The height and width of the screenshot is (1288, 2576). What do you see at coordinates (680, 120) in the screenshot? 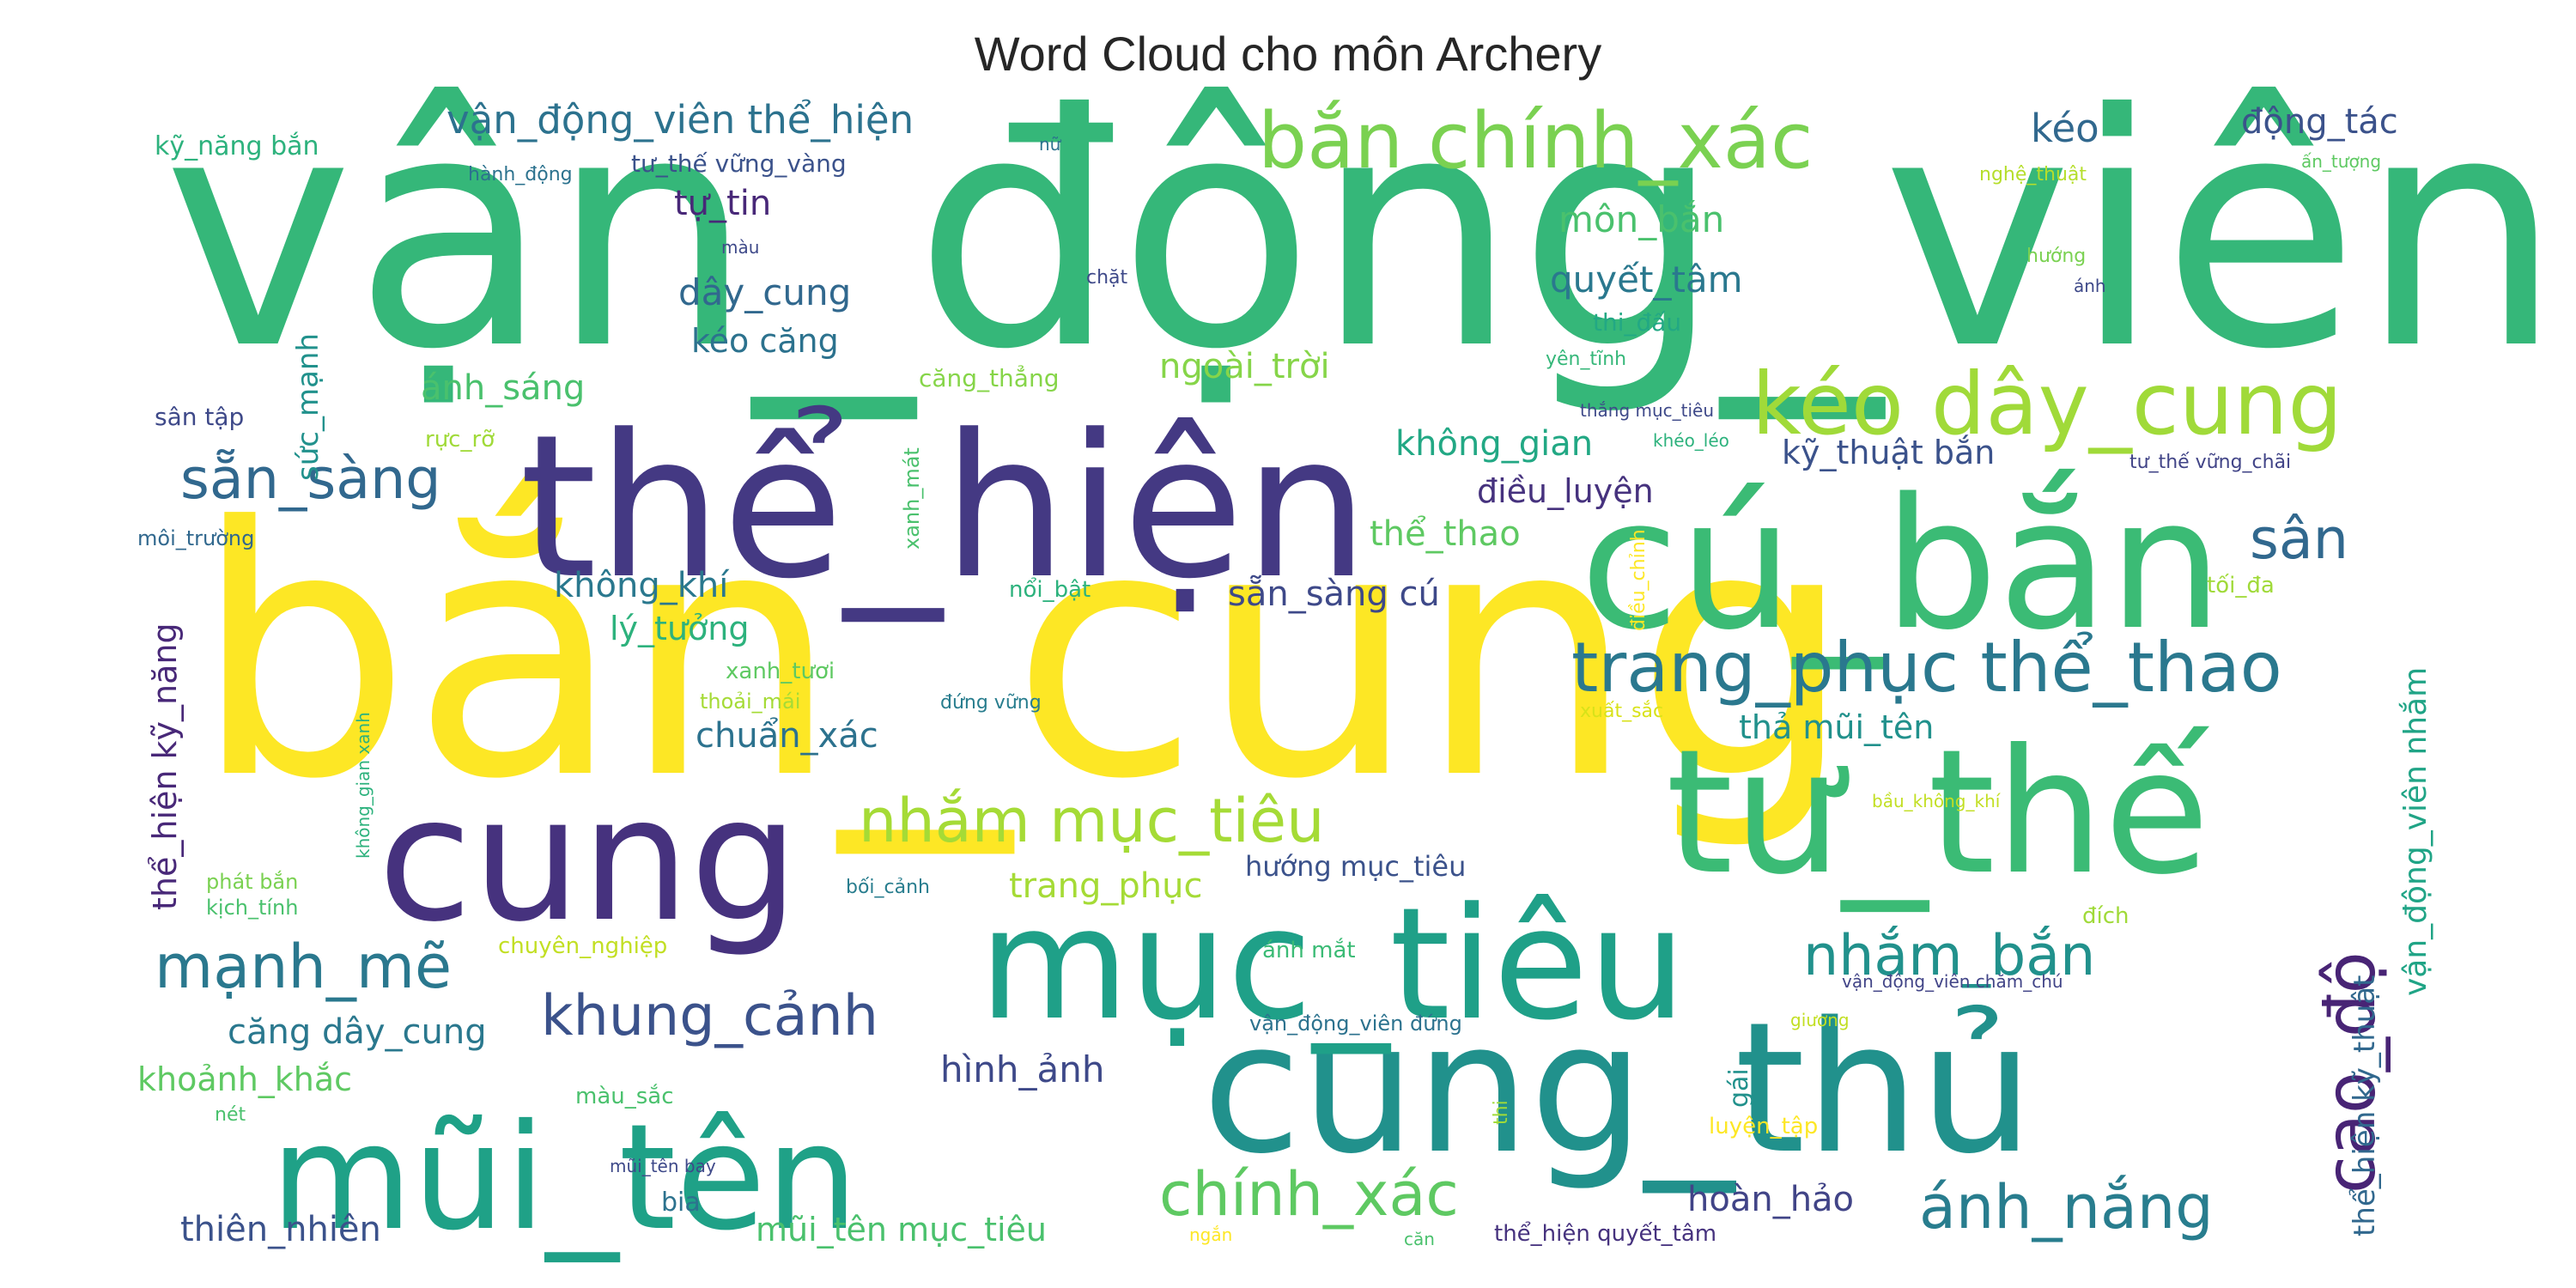
I see `word-van-dong-vien-the-hien: vận_động_viên thể_hiện` at bounding box center [680, 120].